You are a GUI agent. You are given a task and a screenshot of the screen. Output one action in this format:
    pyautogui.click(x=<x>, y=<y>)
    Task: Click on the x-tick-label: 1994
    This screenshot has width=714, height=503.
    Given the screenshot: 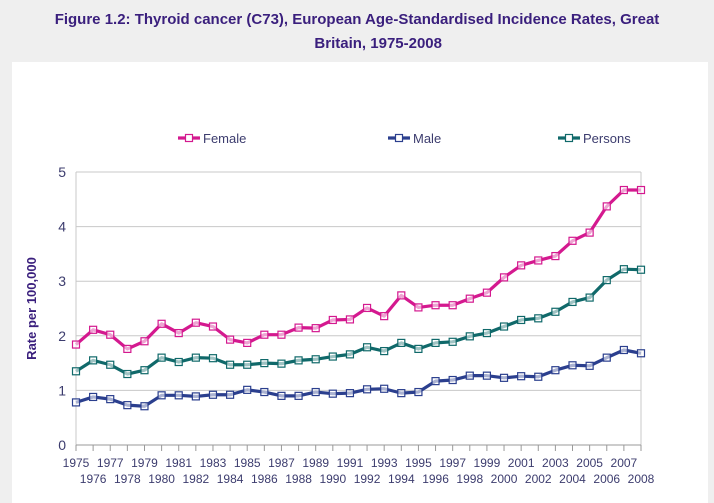 What is the action you would take?
    pyautogui.click(x=401, y=479)
    